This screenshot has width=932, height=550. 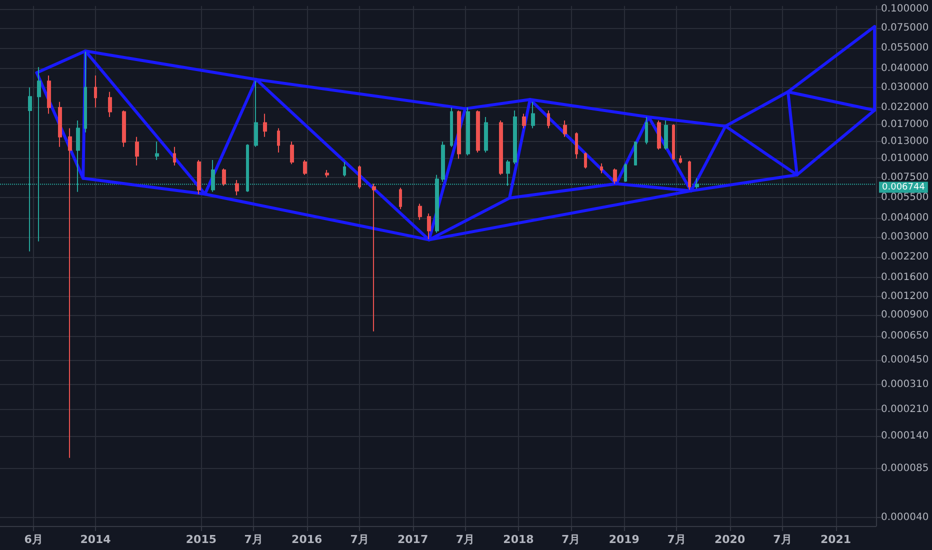 I want to click on x-tick-label: 6月, so click(x=33, y=539).